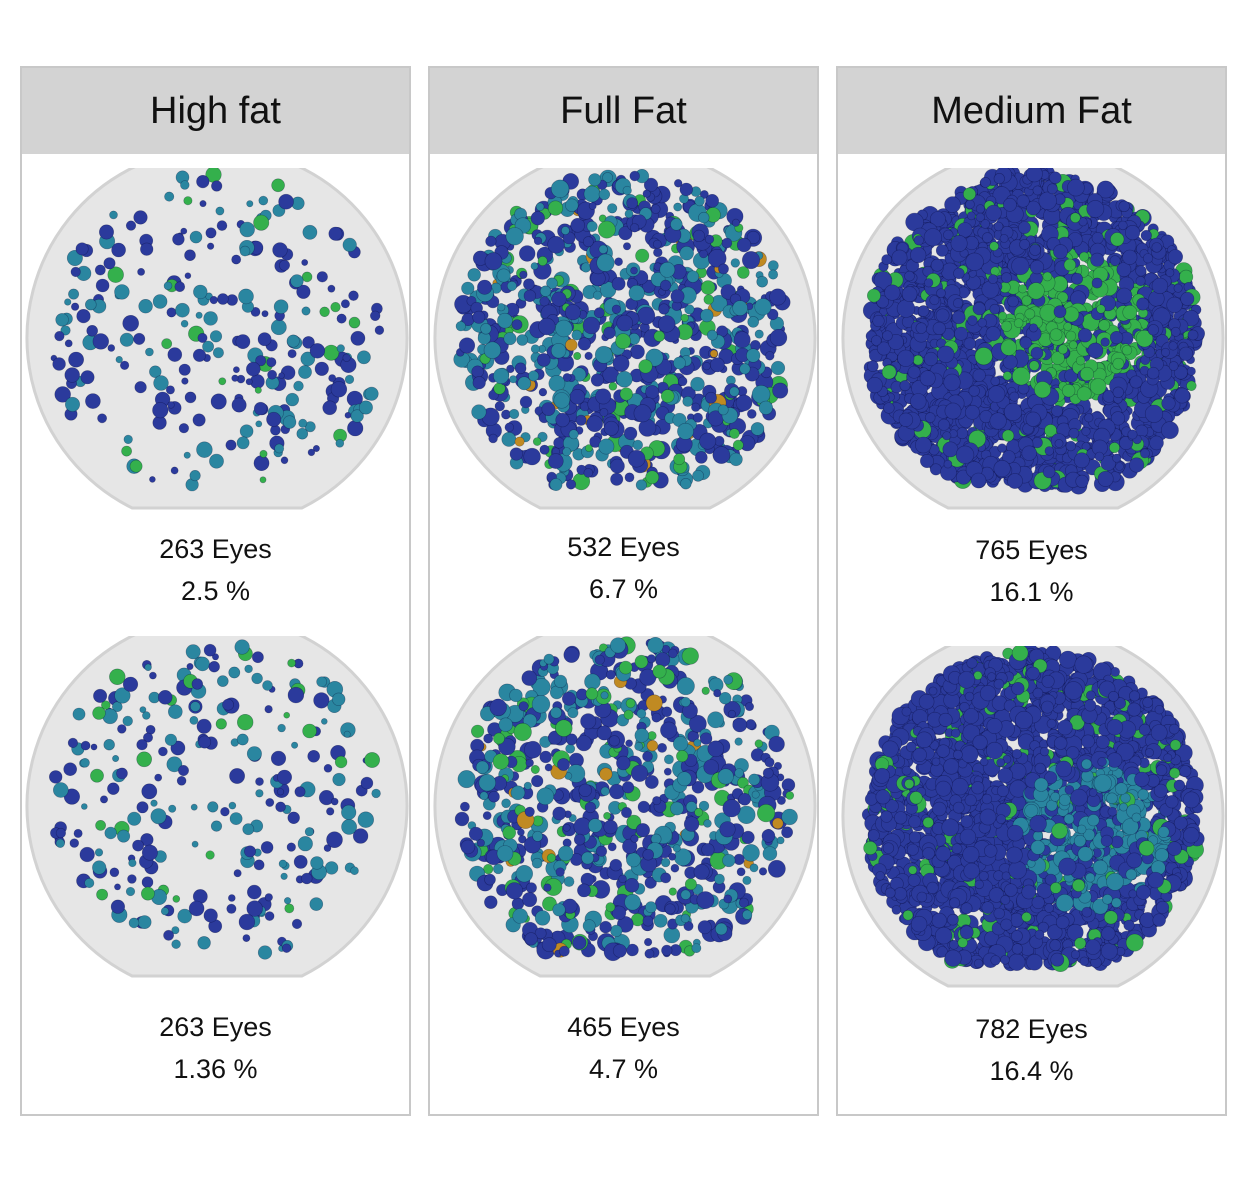 The image size is (1249, 1181). I want to click on sample-stats-top: 263 Eyes 2.5 %, so click(215, 570).